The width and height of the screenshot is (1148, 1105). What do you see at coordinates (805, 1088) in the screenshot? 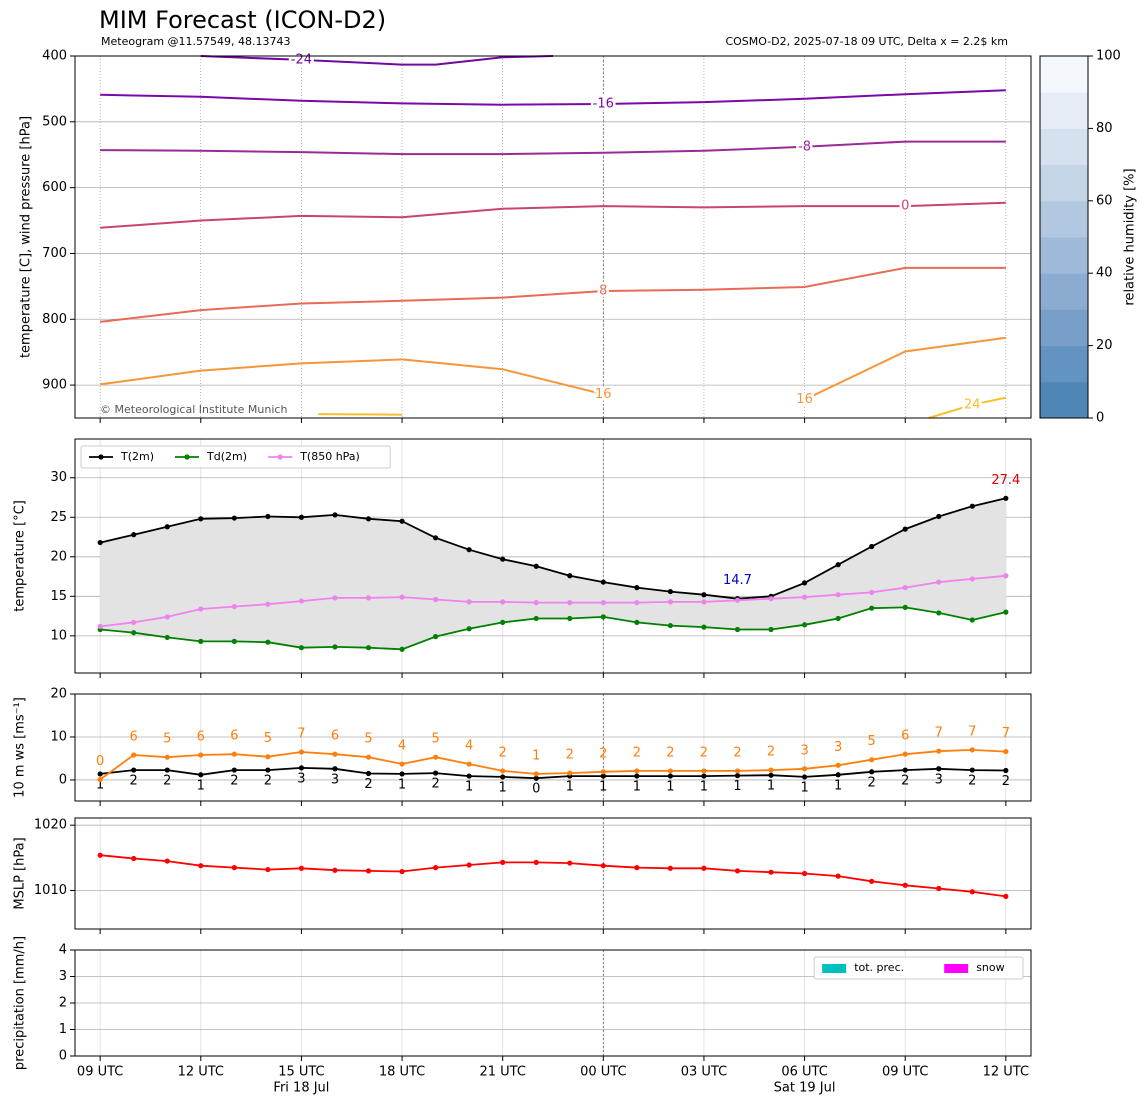
I see `date-label: Sat 19 Jul` at bounding box center [805, 1088].